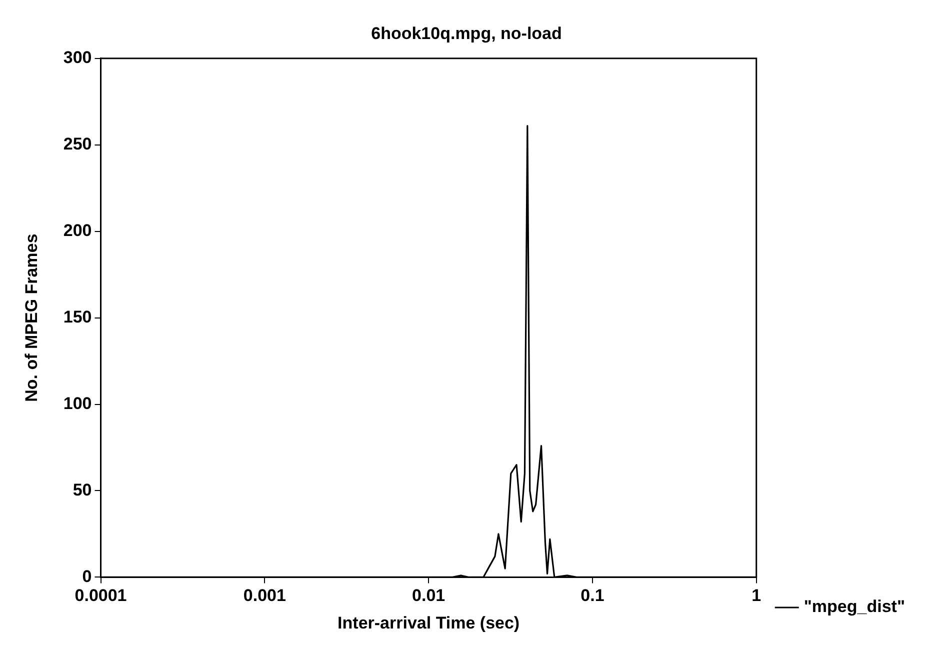  I want to click on y-tick-label: 250, so click(77, 144).